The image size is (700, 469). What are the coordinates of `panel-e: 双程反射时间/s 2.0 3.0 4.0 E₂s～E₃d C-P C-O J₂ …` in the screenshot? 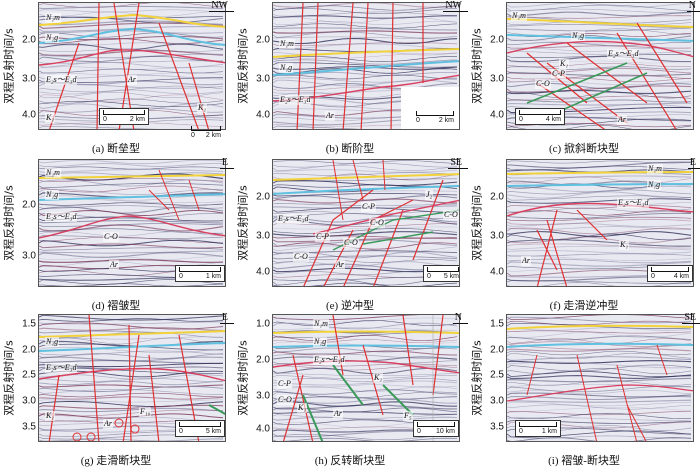 It's located at (351, 235).